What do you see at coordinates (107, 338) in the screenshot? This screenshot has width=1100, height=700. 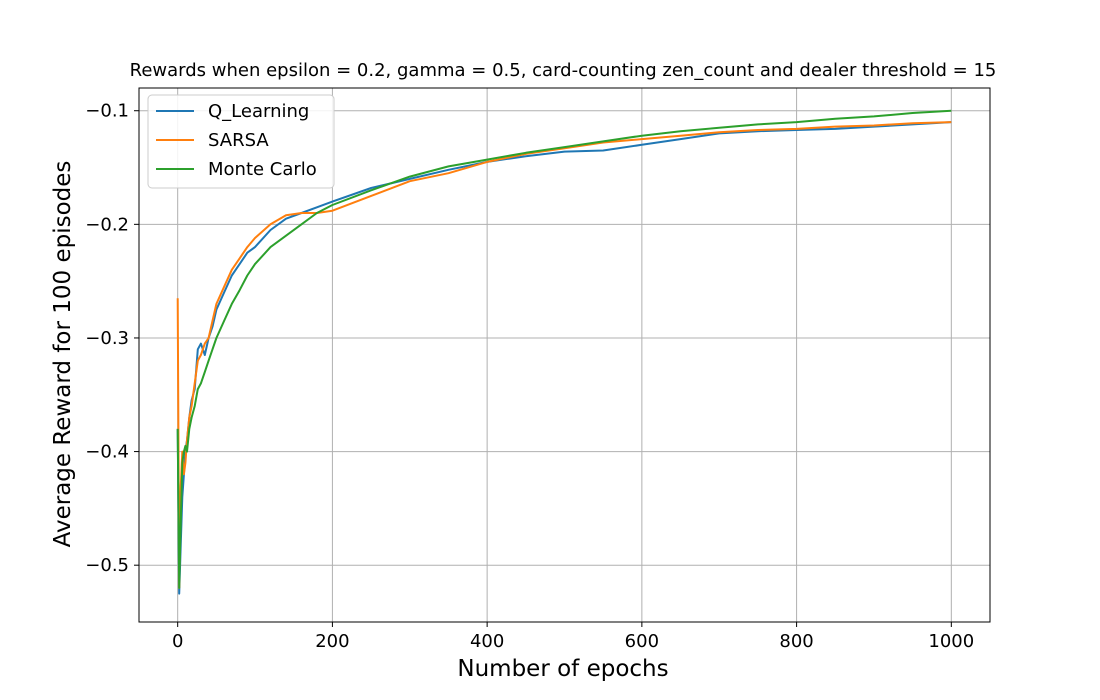 I see `y-tick-label: −0.3` at bounding box center [107, 338].